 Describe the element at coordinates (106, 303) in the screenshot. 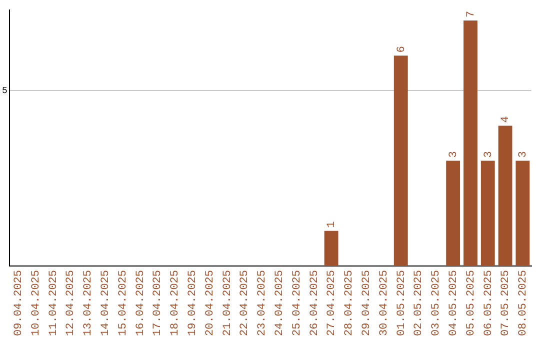

I see `x-tick-label: 14.04.2025` at that location.